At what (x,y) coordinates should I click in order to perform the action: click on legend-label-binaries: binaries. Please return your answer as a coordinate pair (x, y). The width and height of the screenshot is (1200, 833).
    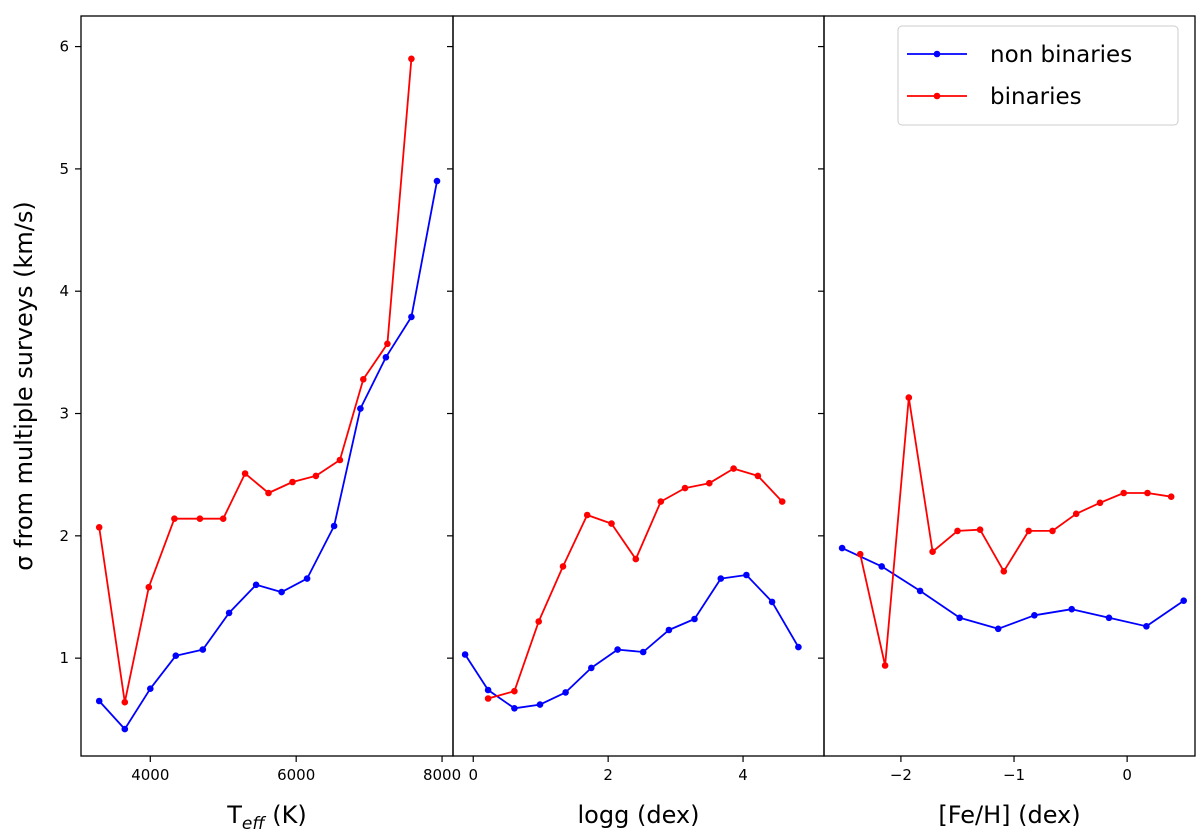
    Looking at the image, I should click on (1036, 97).